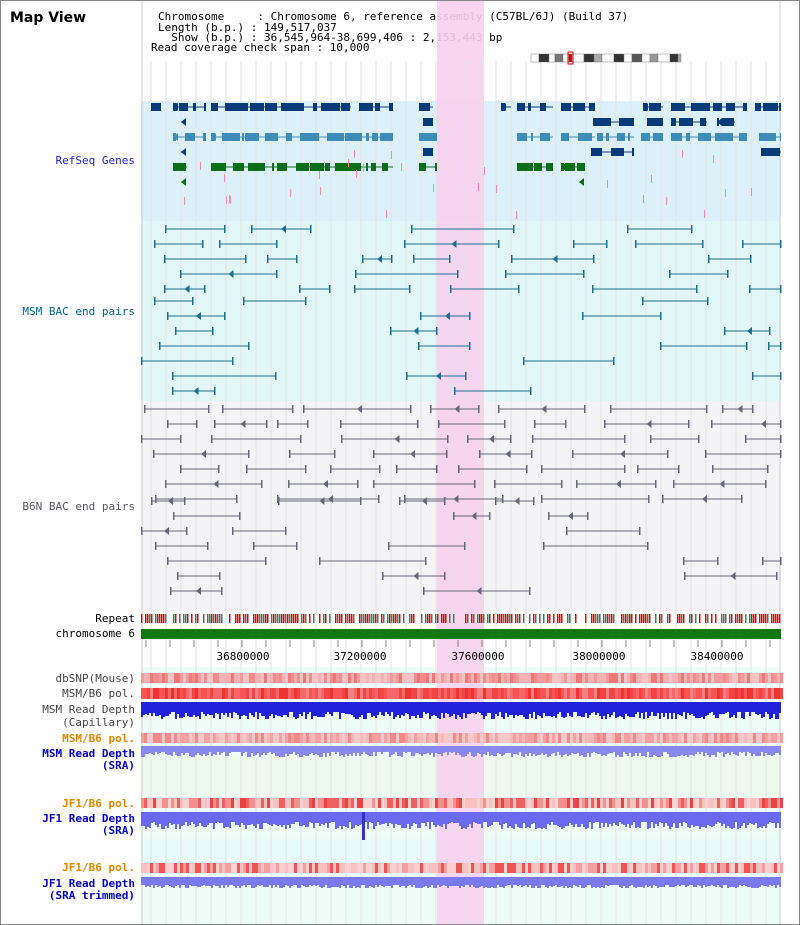 The height and width of the screenshot is (925, 800). I want to click on gene-exon, so click(205, 107).